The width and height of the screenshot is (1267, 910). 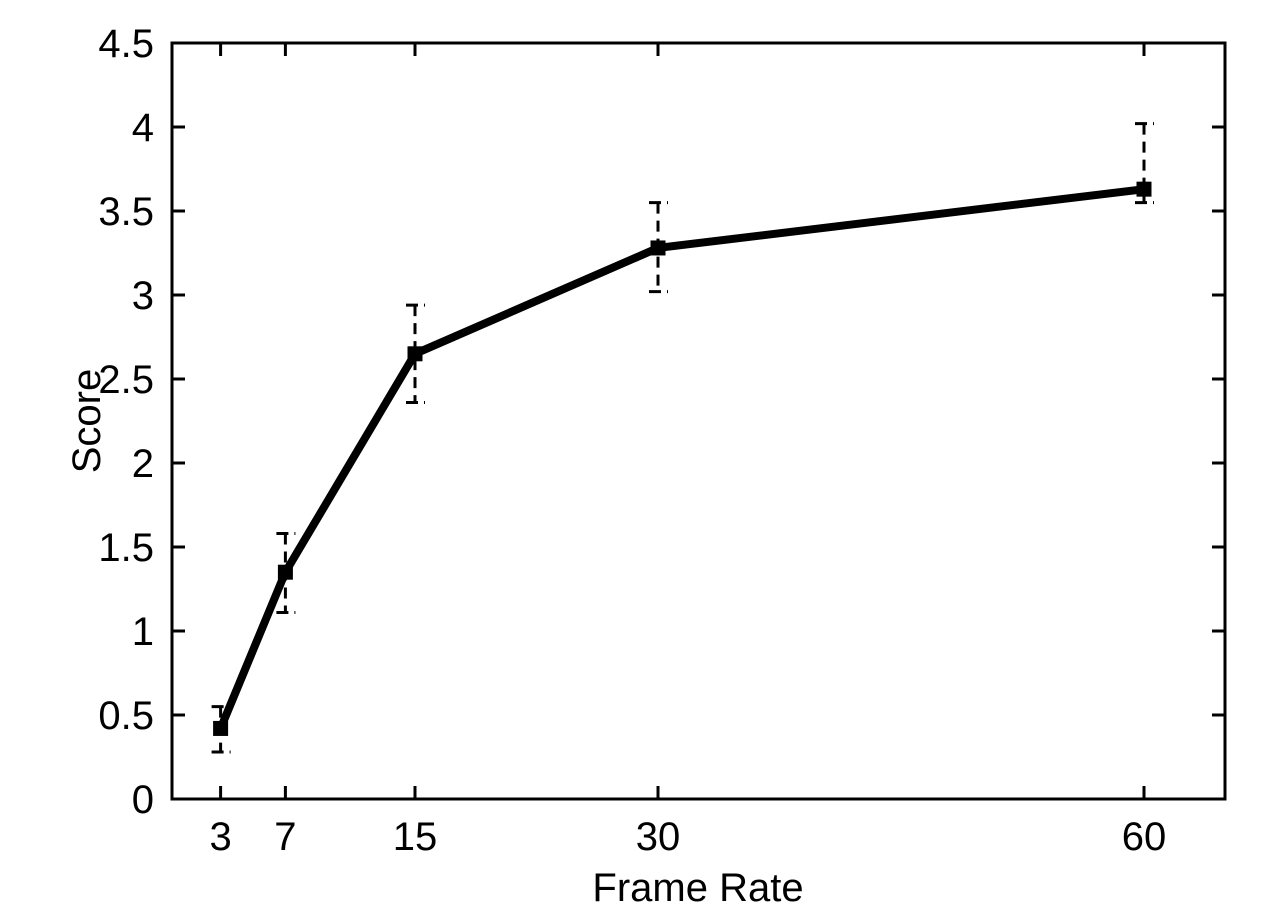 What do you see at coordinates (126, 716) in the screenshot?
I see `y-tick-label: 0.5` at bounding box center [126, 716].